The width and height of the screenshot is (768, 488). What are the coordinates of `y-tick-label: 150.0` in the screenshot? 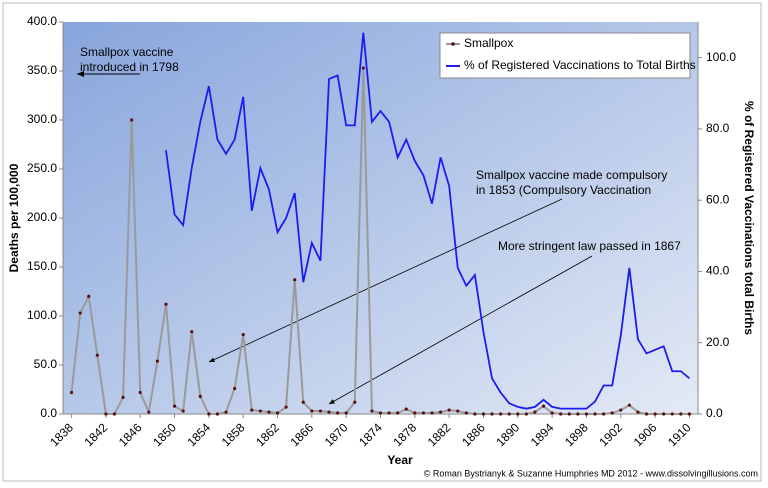 It's located at (42, 266).